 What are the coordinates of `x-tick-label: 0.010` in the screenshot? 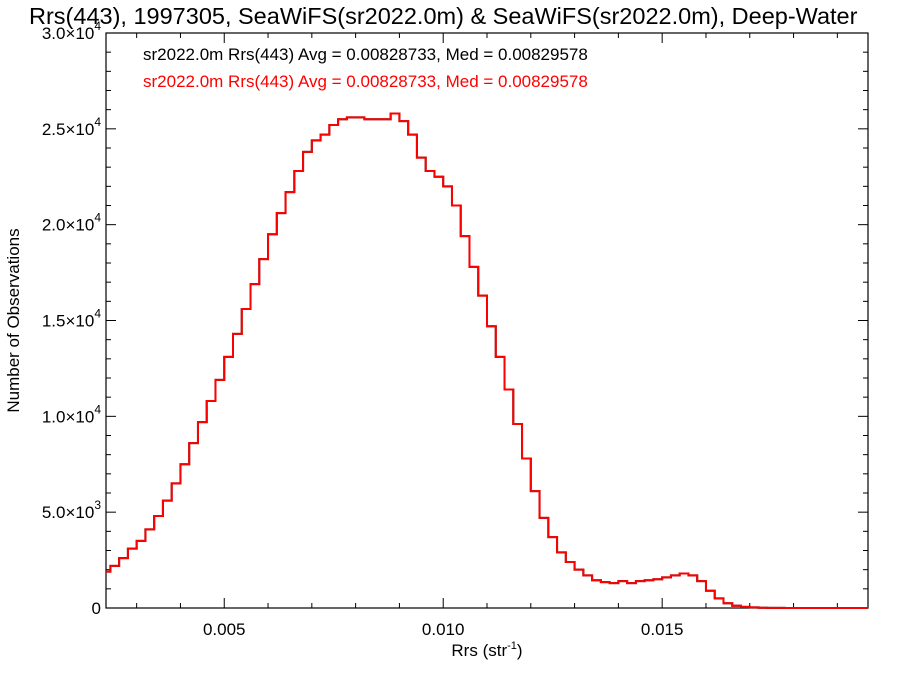 It's located at (443, 629).